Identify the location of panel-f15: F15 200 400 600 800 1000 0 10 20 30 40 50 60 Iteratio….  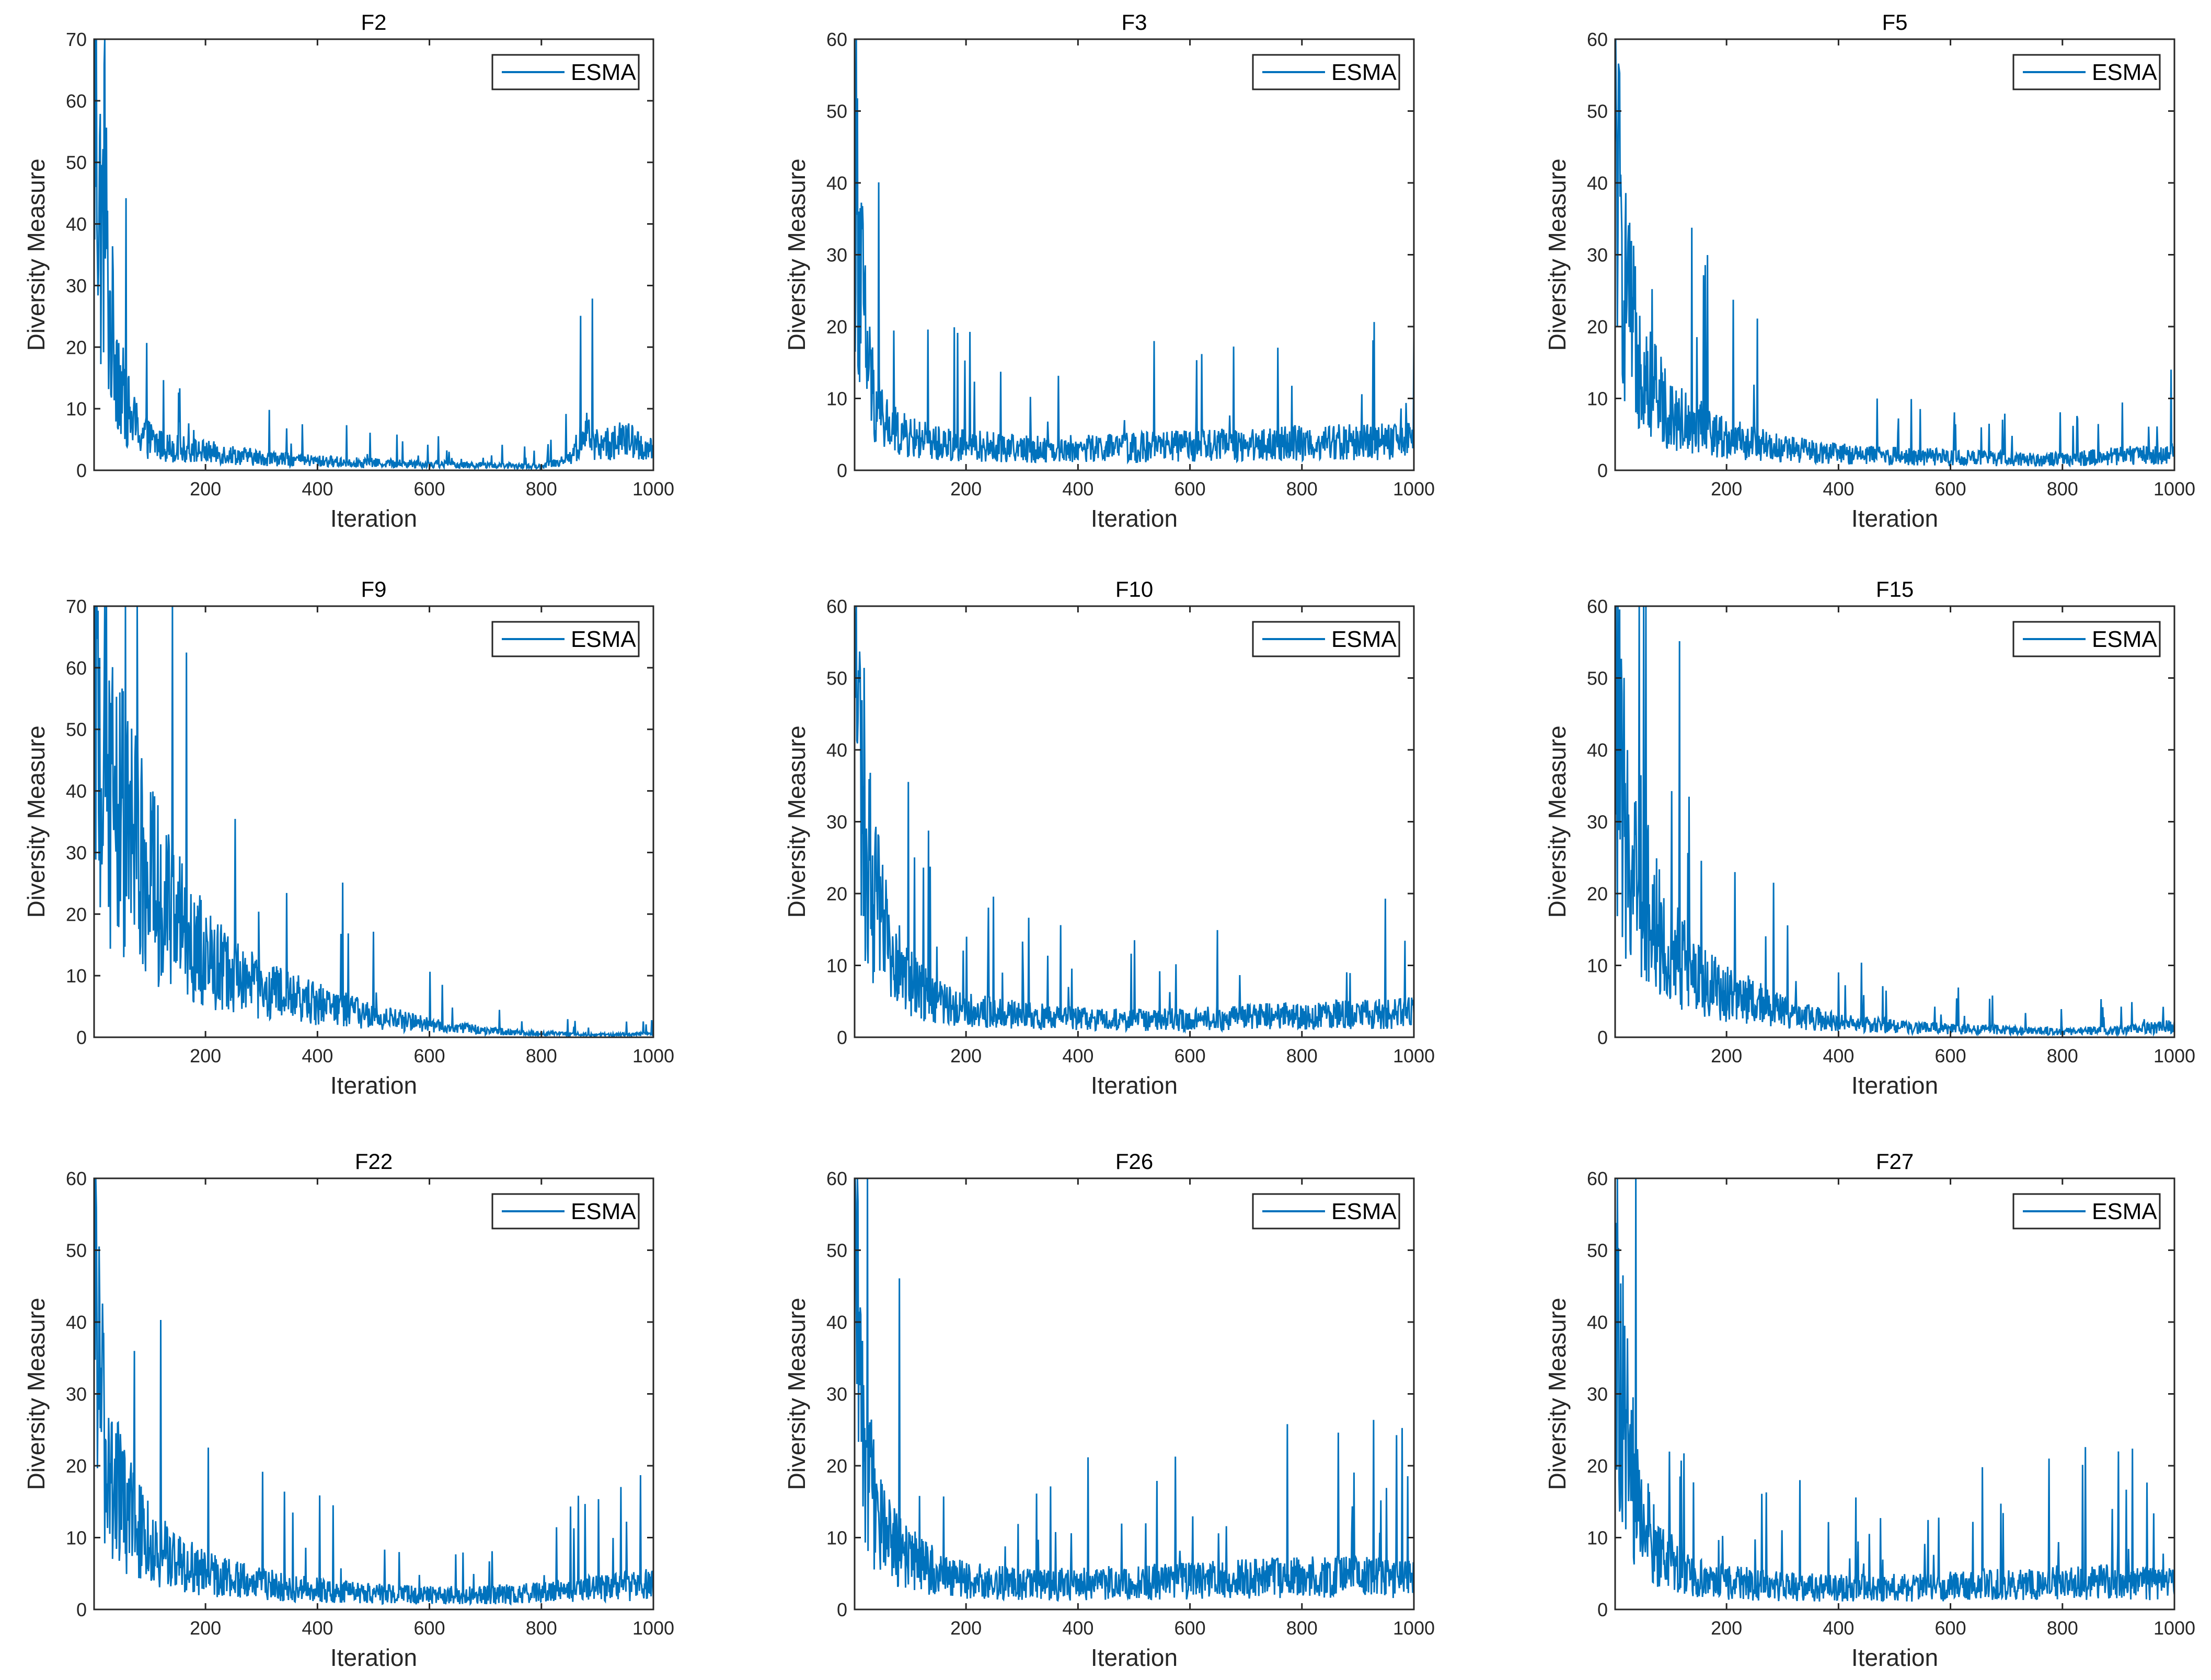
(1870, 838).